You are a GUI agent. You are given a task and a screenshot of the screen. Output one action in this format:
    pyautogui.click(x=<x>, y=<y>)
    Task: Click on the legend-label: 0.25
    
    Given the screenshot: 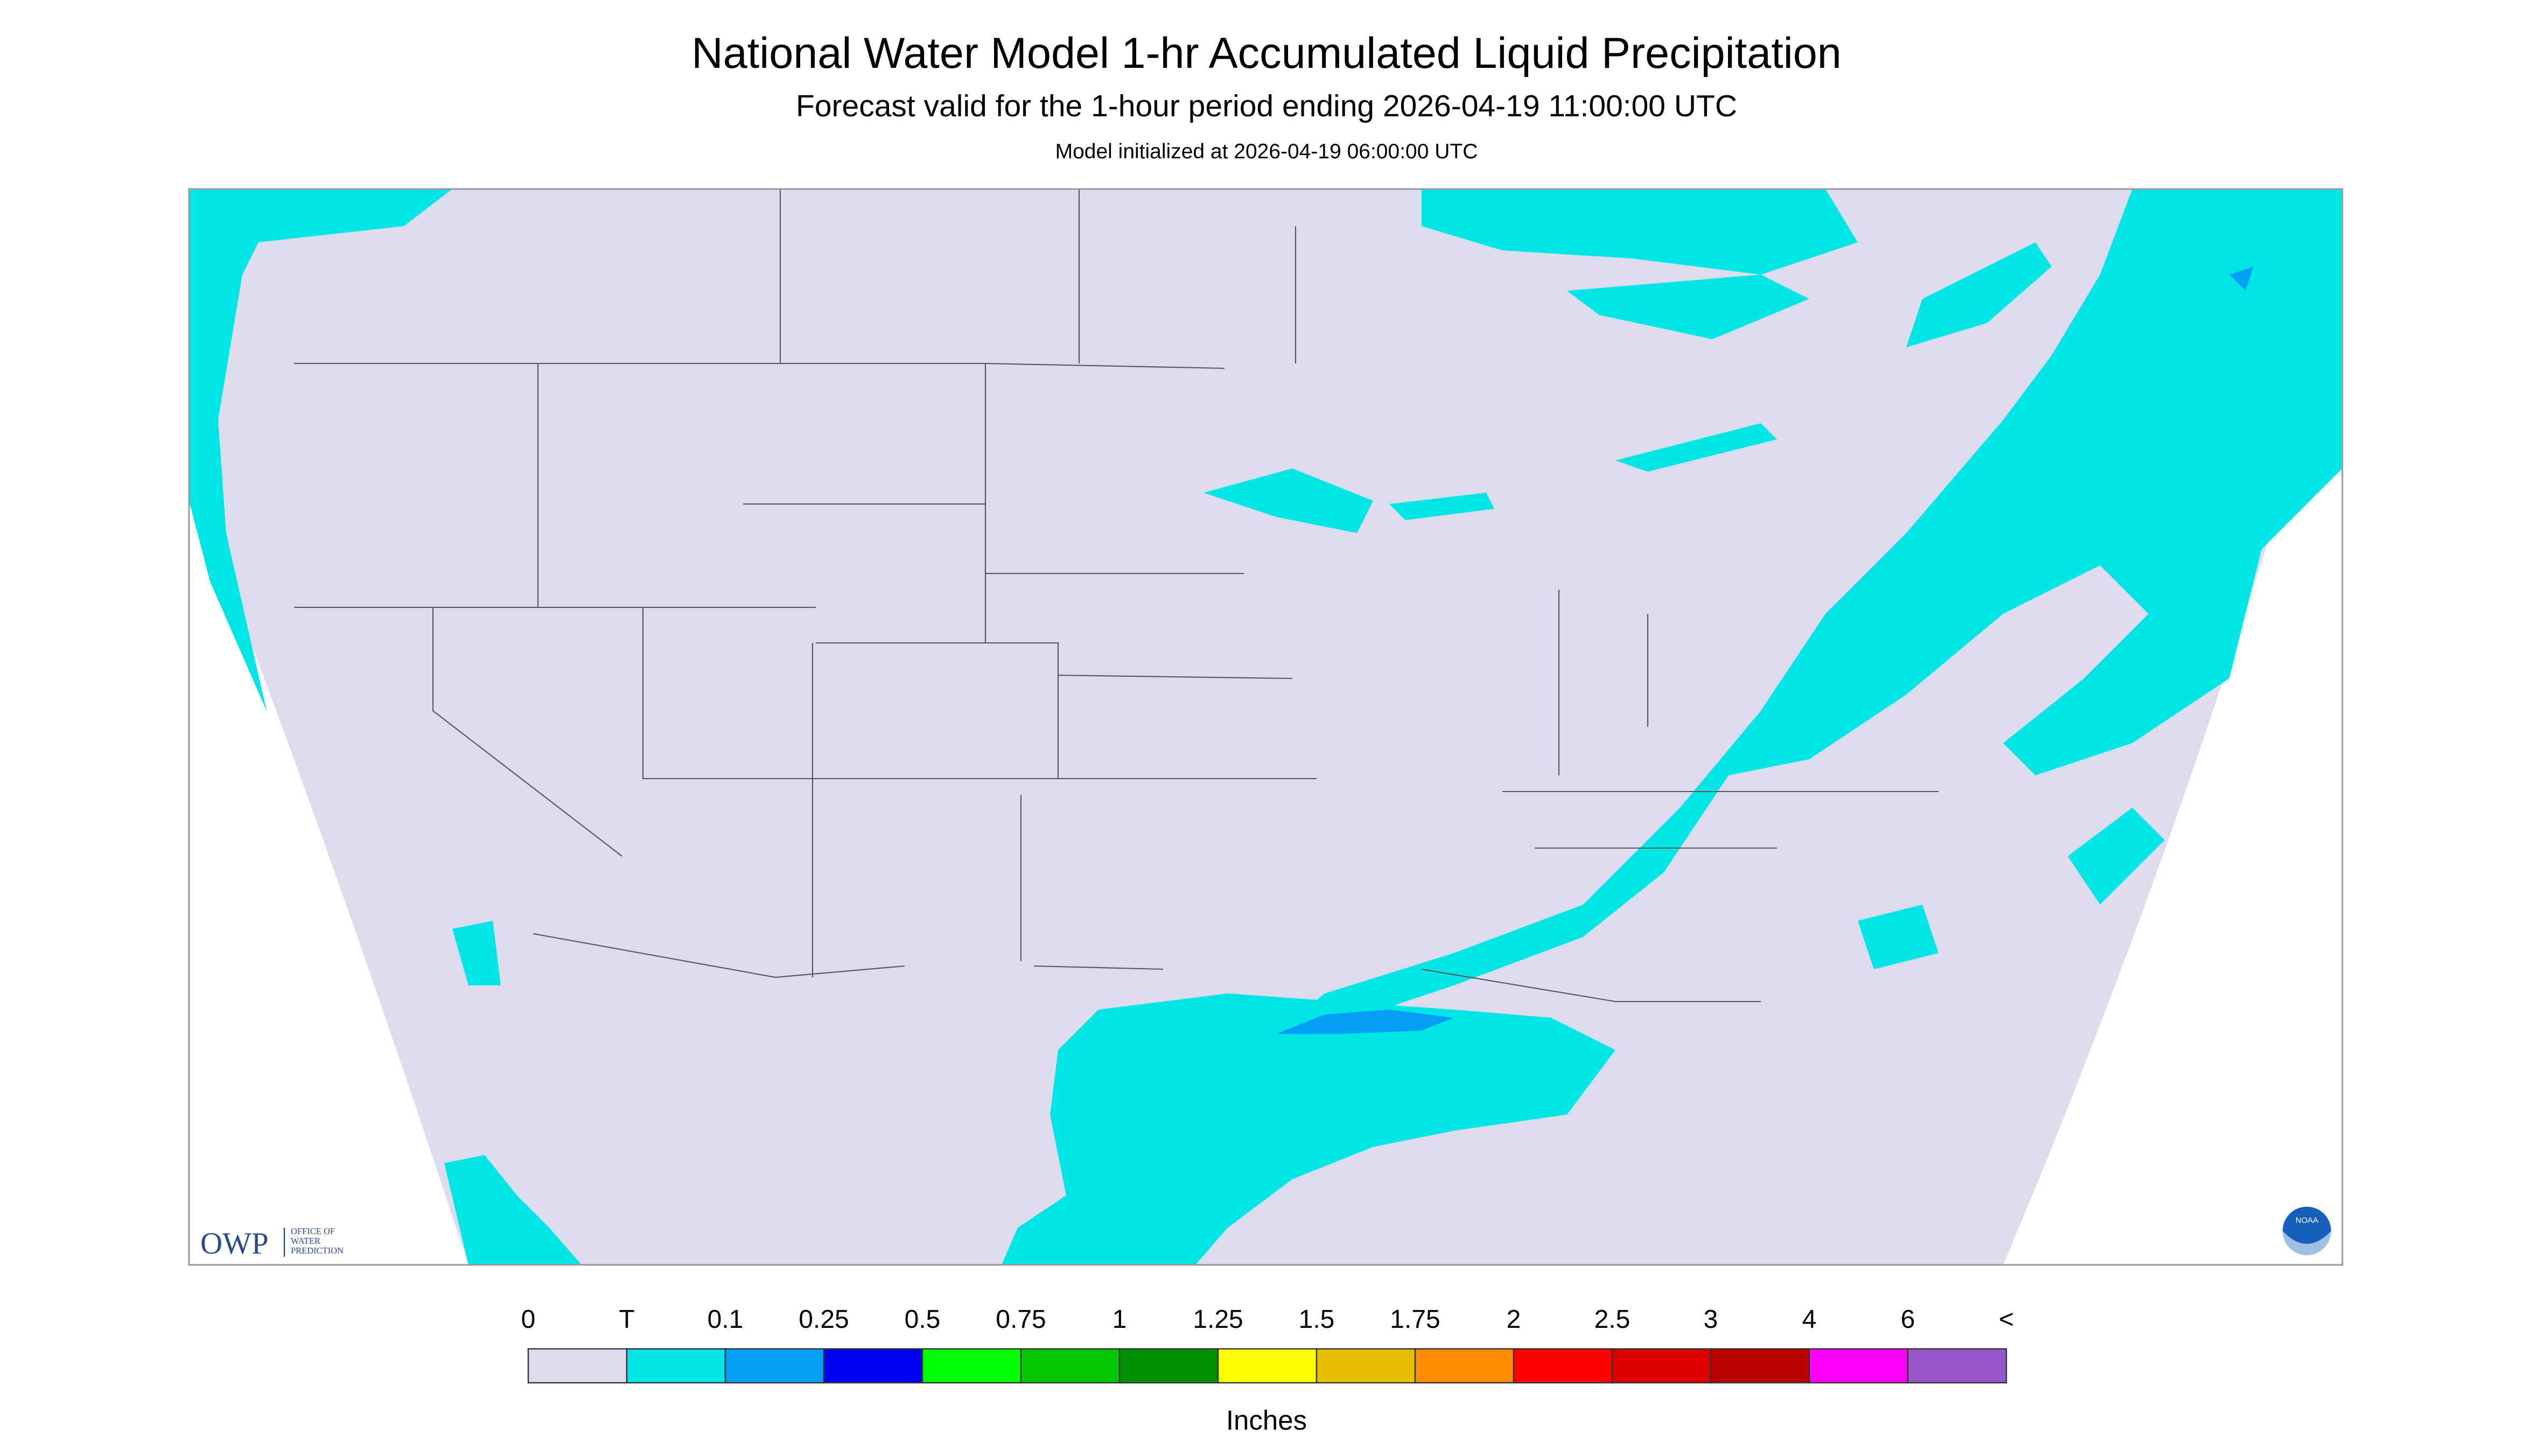 What is the action you would take?
    pyautogui.click(x=824, y=1319)
    